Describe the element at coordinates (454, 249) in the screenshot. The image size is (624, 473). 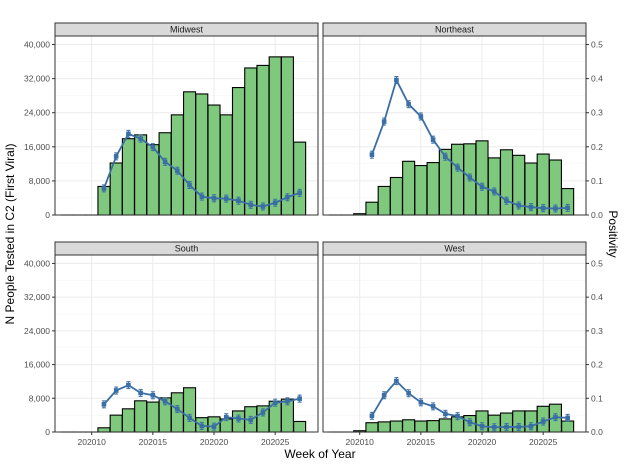
I see `facet-label: West` at that location.